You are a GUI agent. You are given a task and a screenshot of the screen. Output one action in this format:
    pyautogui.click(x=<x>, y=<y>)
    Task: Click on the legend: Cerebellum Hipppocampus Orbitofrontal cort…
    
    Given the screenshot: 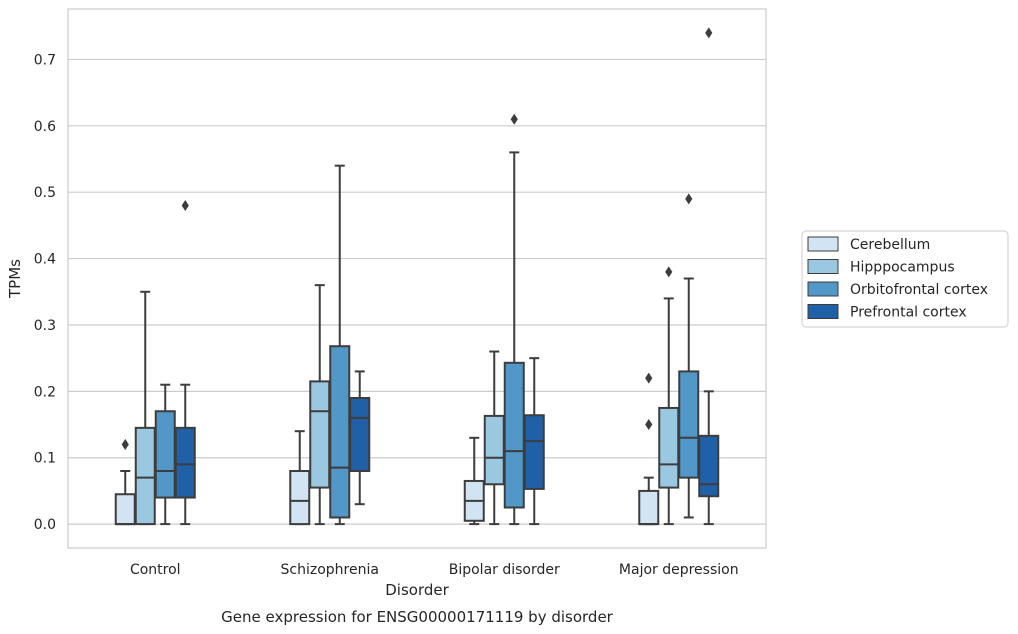 What is the action you would take?
    pyautogui.click(x=905, y=279)
    